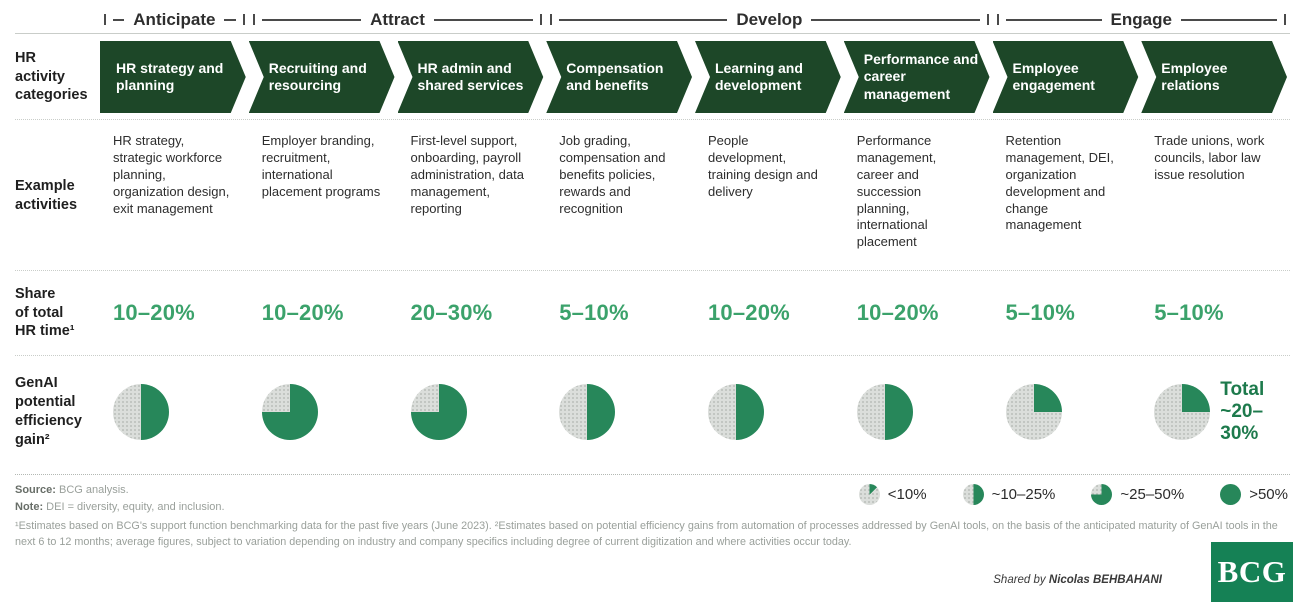 The image size is (1310, 602). I want to click on phase-label: Engage, so click(1141, 19).